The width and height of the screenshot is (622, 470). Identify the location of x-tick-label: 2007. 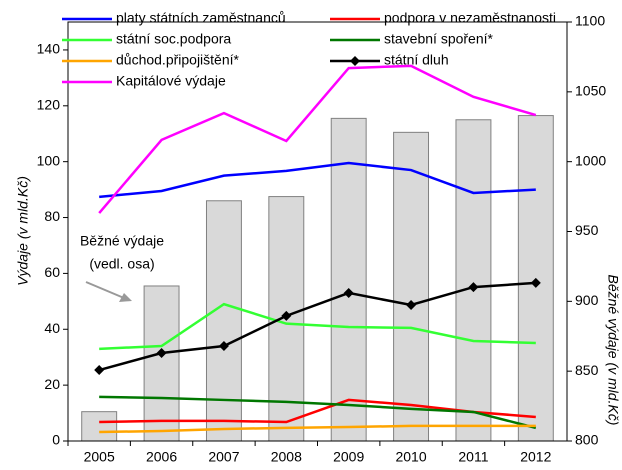
(223, 457).